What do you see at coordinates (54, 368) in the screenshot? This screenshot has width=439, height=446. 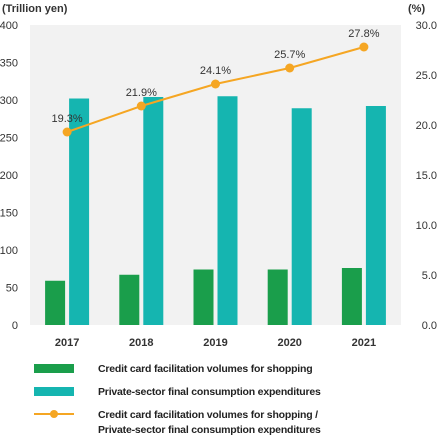 I see `legend-swatch-green` at bounding box center [54, 368].